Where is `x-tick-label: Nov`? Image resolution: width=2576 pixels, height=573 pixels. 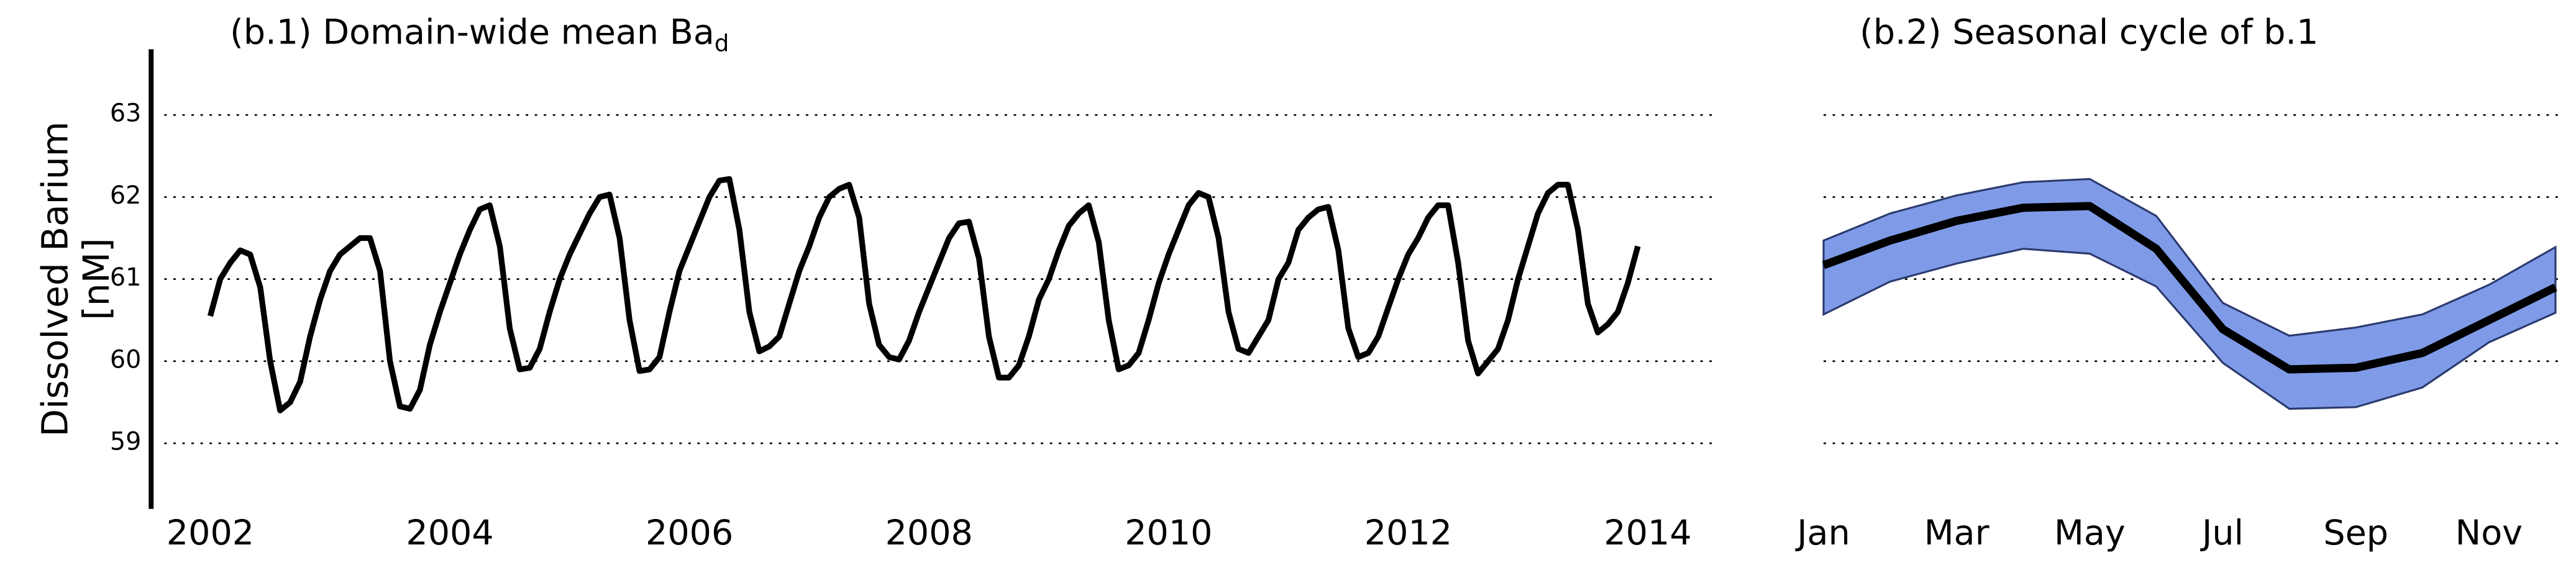
x-tick-label: Nov is located at coordinates (2489, 533).